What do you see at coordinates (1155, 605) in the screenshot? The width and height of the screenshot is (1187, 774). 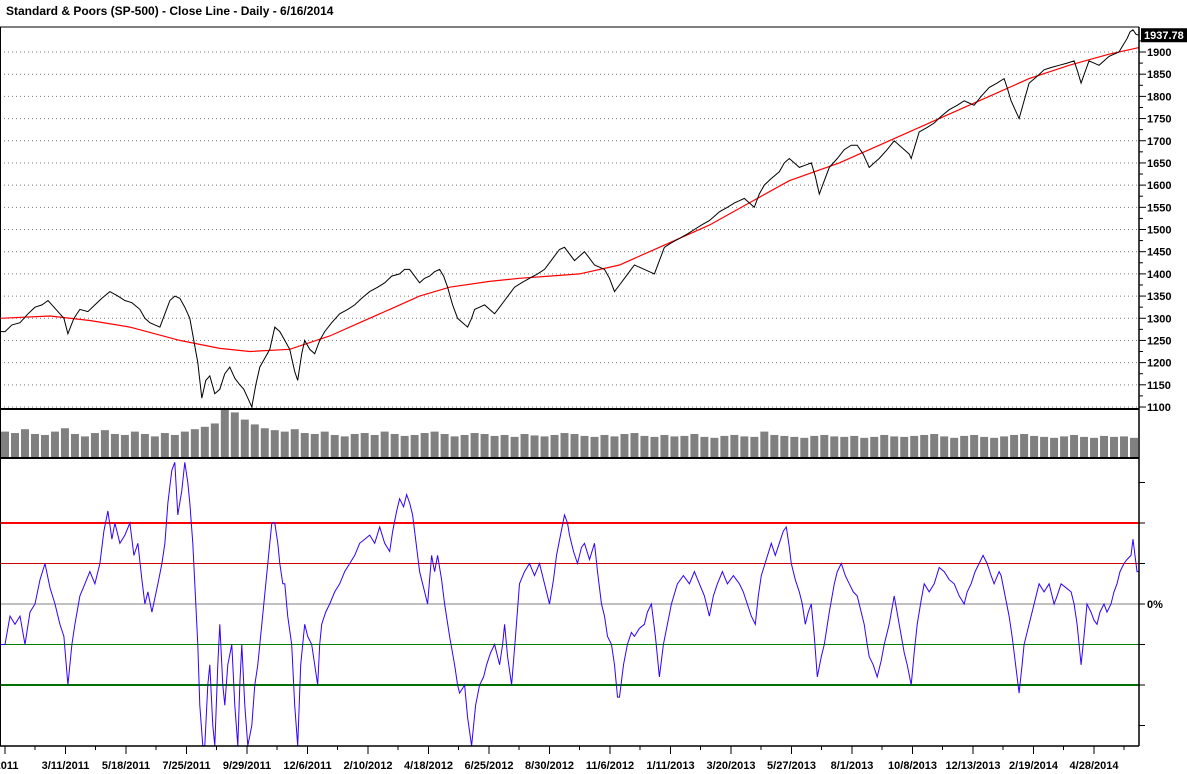 I see `zero-percent-label: 0%` at bounding box center [1155, 605].